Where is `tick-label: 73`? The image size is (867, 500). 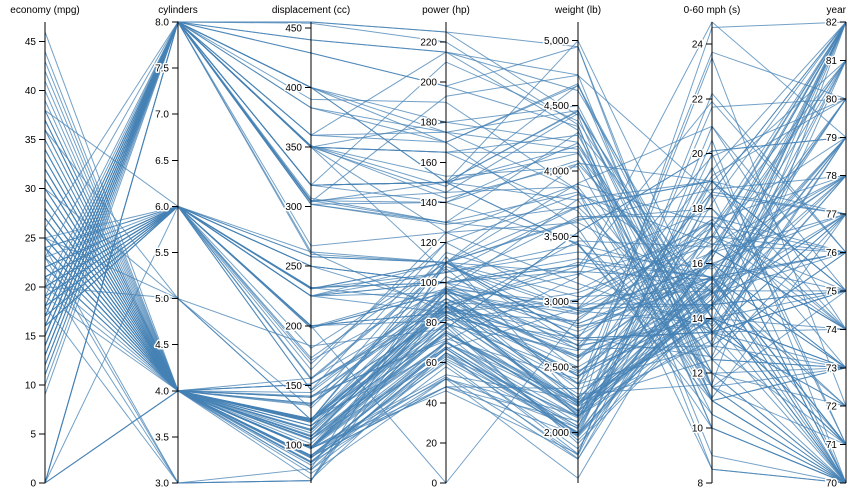 tick-label: 73 is located at coordinates (832, 368).